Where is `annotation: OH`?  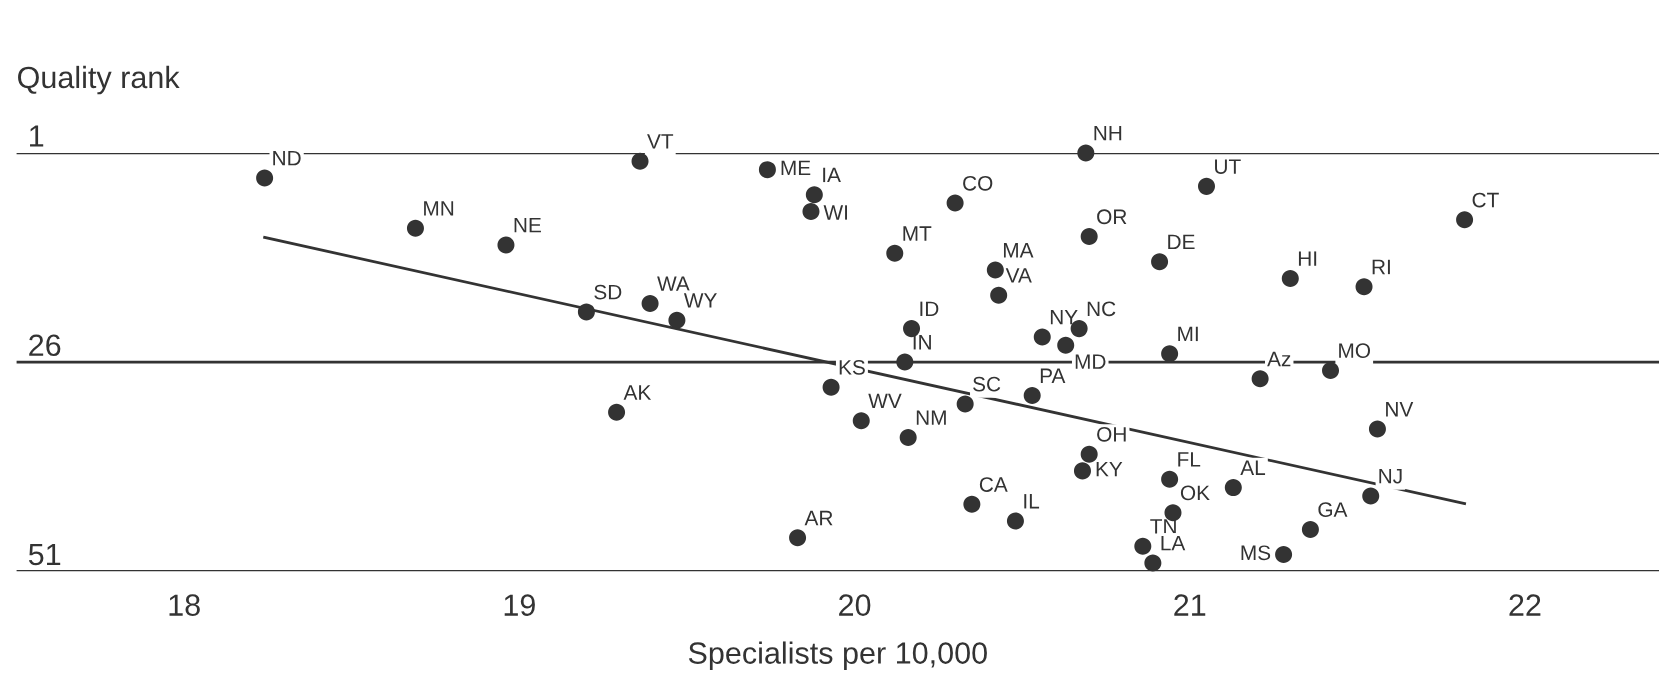
annotation: OH is located at coordinates (1111, 434).